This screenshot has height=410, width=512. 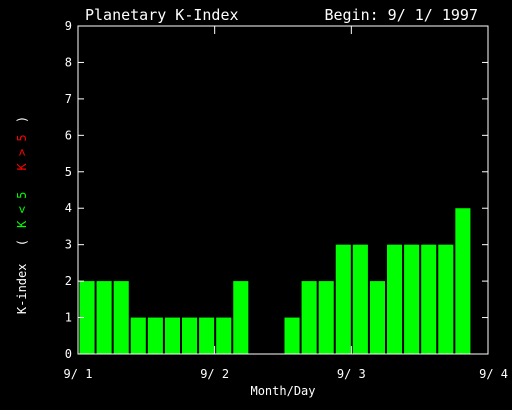 I want to click on chart-subtitle: Begin: 9/ 1/ 1997, so click(x=401, y=15).